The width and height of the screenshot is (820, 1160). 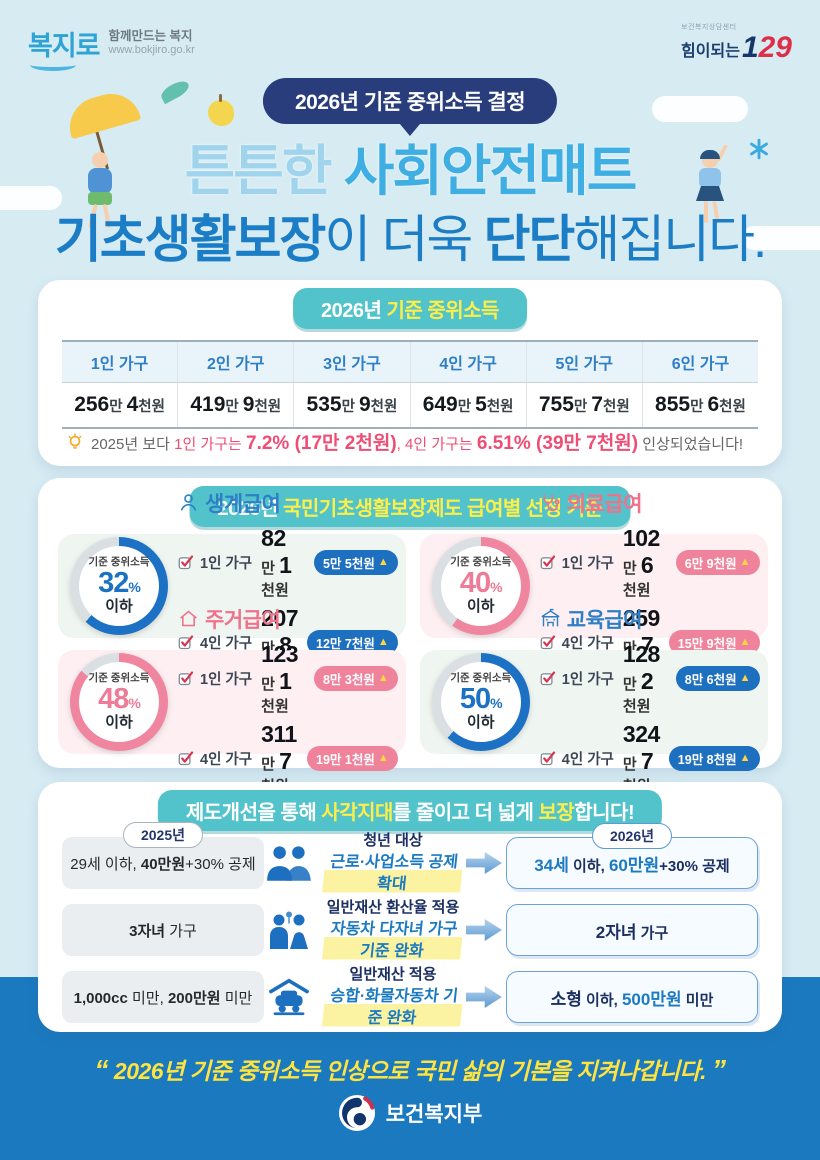 What do you see at coordinates (354, 311) in the screenshot?
I see `section1-header-year: 2026년` at bounding box center [354, 311].